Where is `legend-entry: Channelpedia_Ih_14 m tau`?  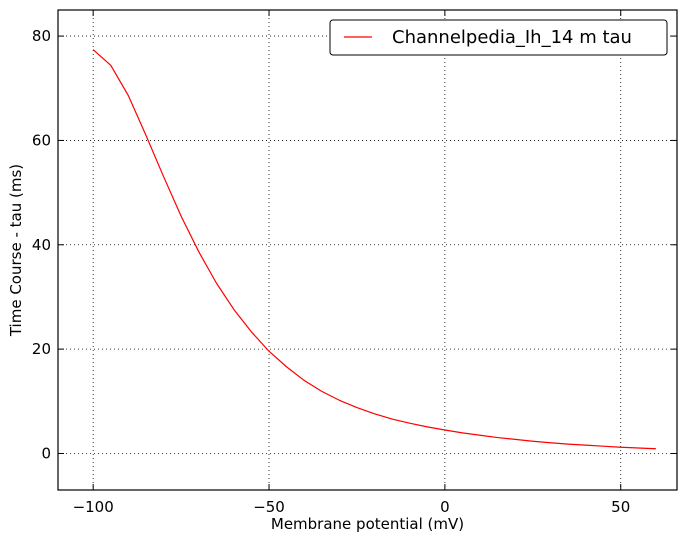 legend-entry: Channelpedia_Ih_14 m tau is located at coordinates (512, 37).